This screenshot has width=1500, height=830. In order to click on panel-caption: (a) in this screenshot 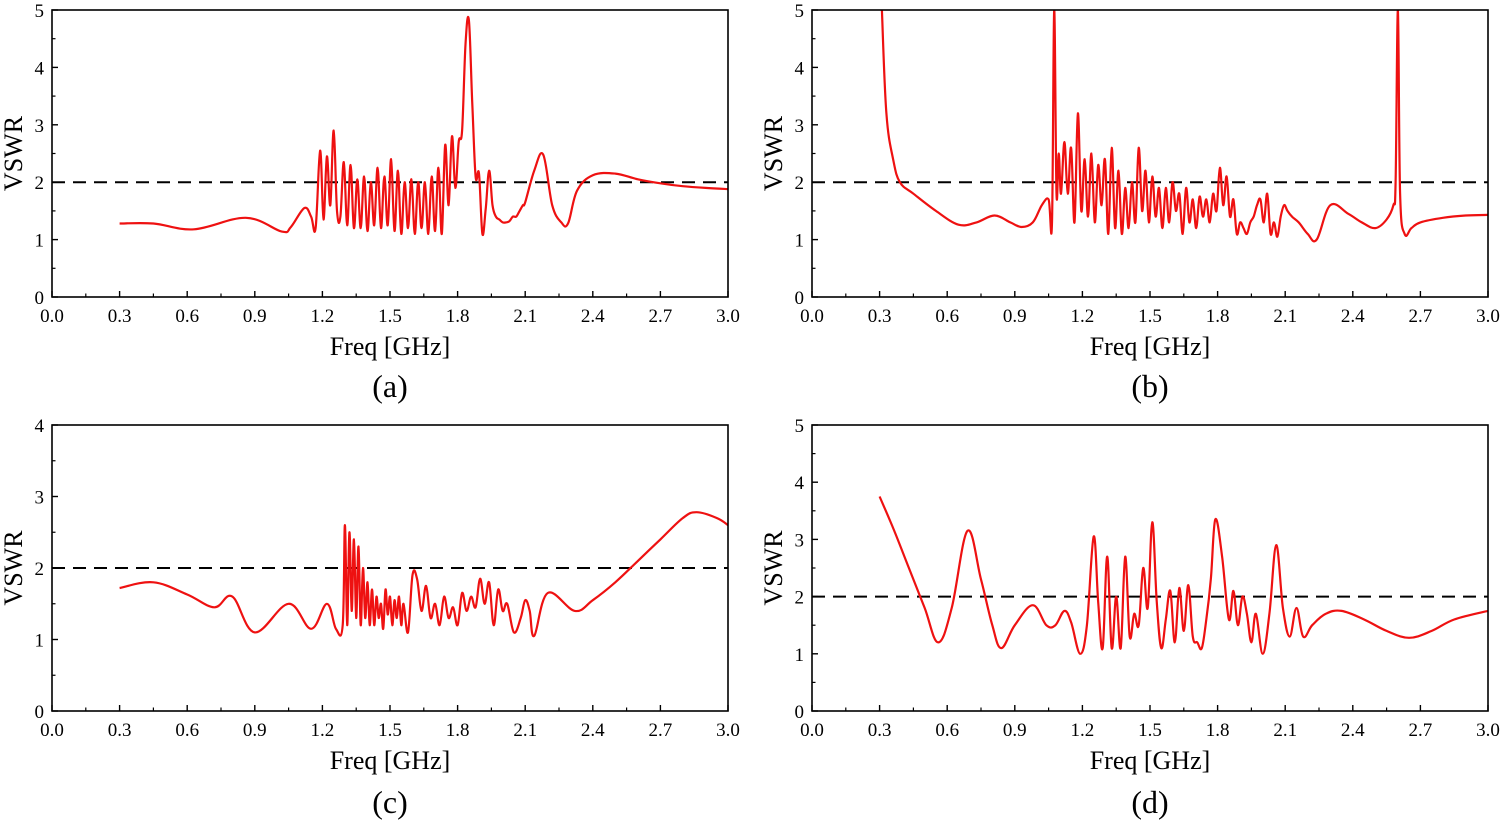, I will do `click(390, 386)`.